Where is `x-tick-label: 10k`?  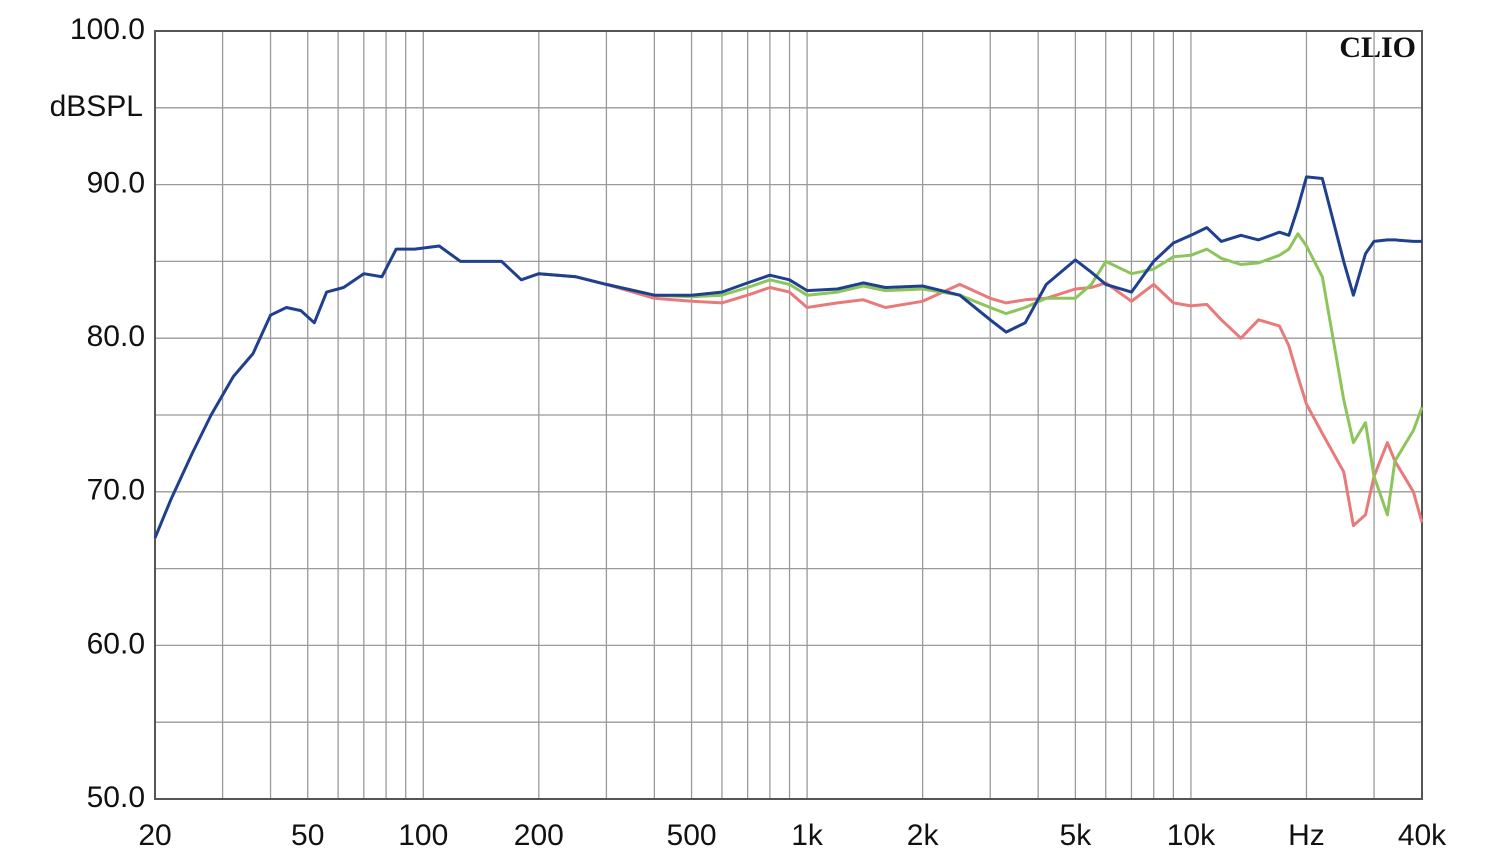
x-tick-label: 10k is located at coordinates (1191, 835).